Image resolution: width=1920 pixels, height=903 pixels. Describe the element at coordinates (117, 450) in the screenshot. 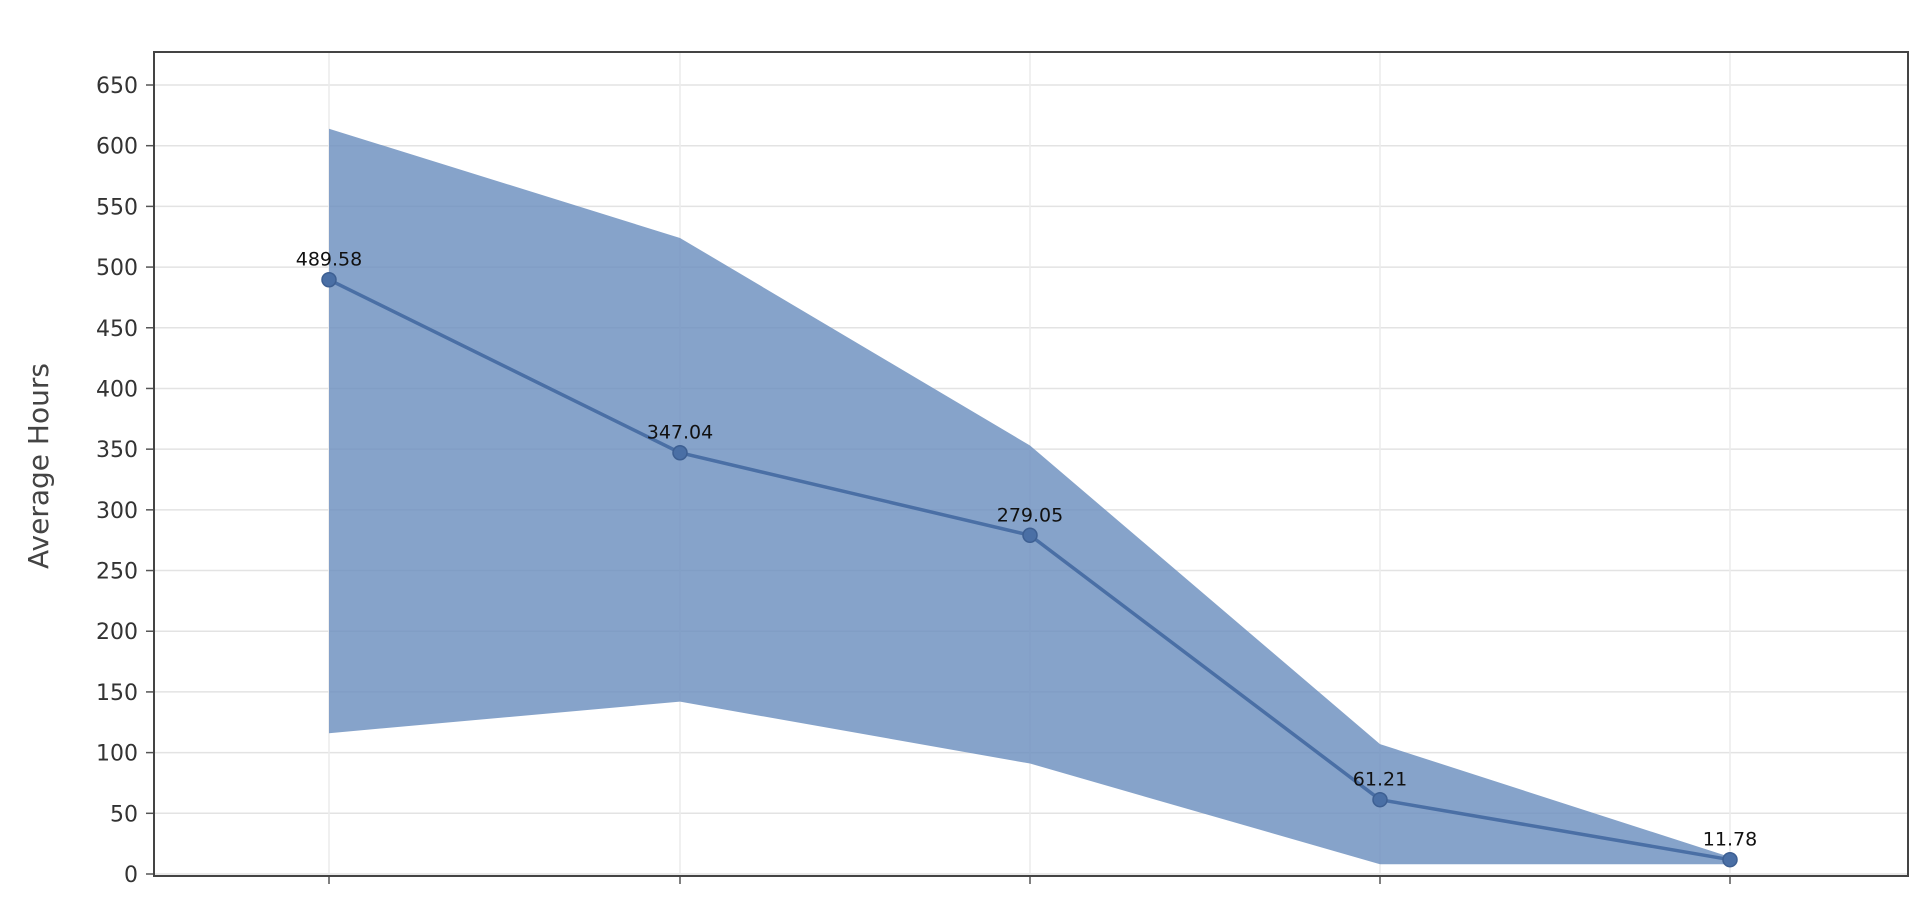

I see `y-tick-label: 350` at that location.